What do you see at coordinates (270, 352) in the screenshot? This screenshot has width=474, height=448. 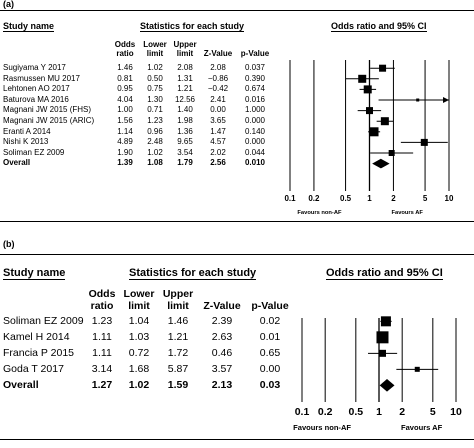 I see `p-value: 0.65` at bounding box center [270, 352].